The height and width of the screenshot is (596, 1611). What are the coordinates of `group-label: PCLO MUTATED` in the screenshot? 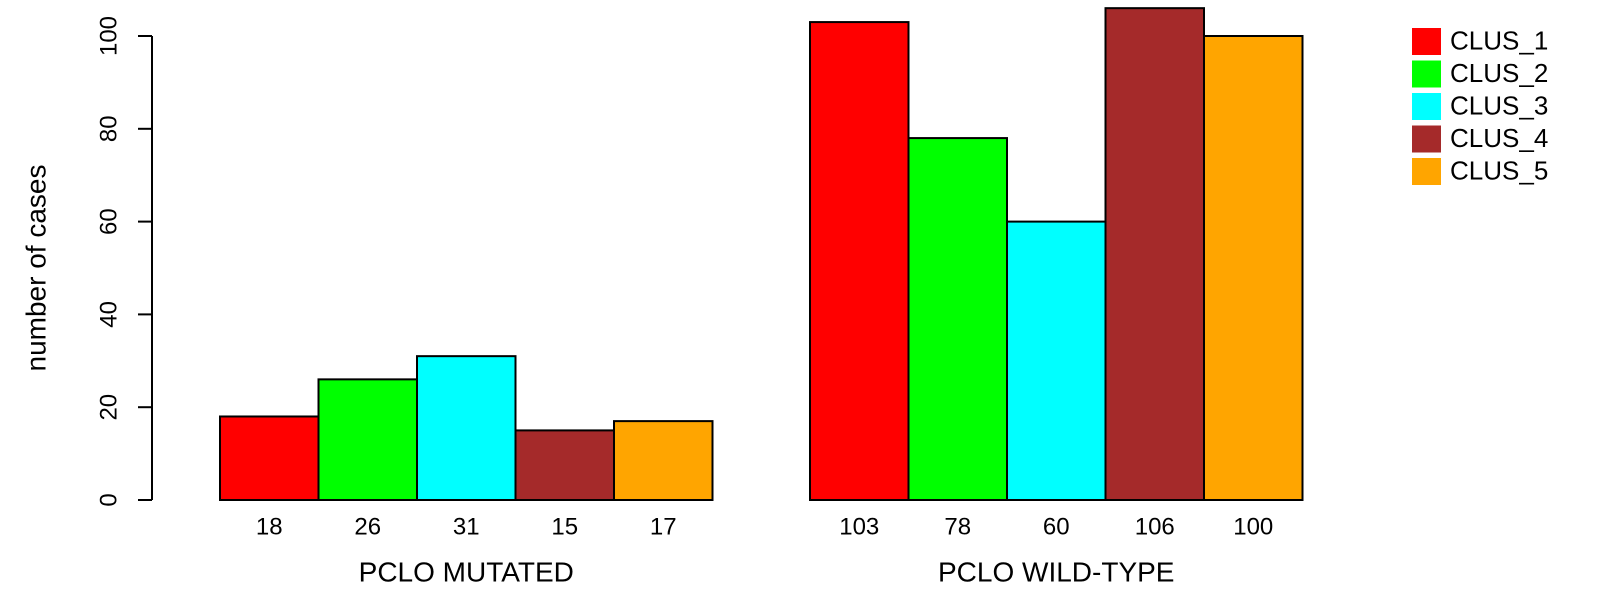 It's located at (466, 571).